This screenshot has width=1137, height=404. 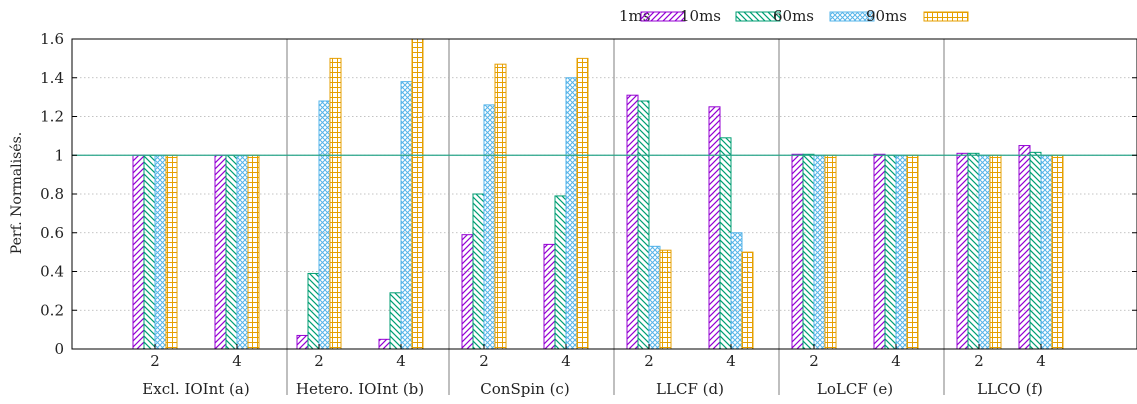 What do you see at coordinates (700, 16) in the screenshot?
I see `legend-label: 10ms` at bounding box center [700, 16].